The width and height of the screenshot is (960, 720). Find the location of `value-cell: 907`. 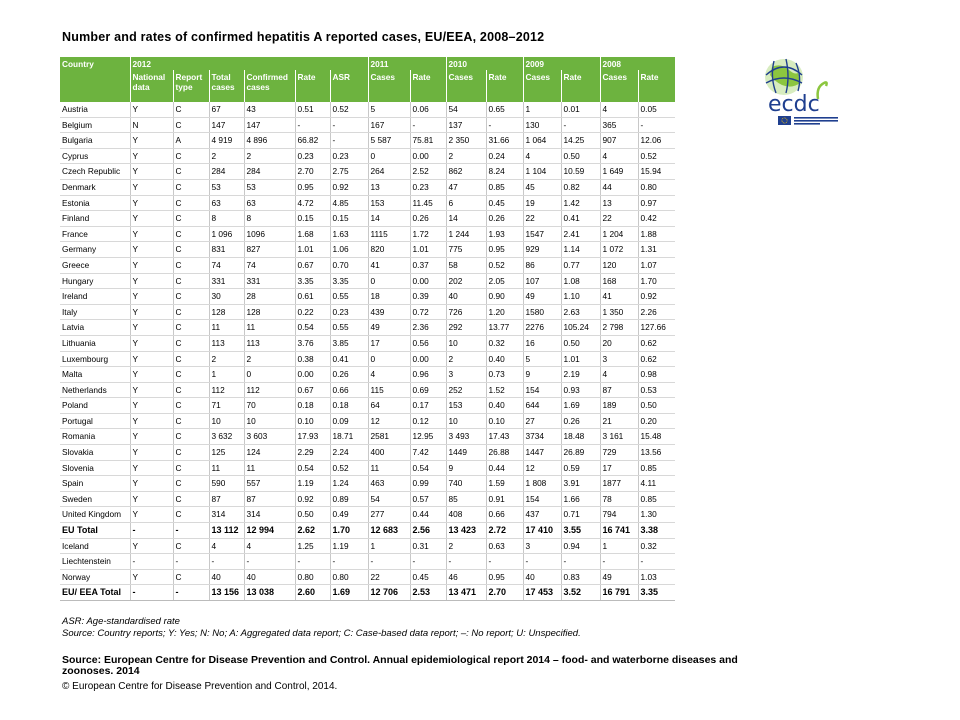

value-cell: 907 is located at coordinates (619, 140).